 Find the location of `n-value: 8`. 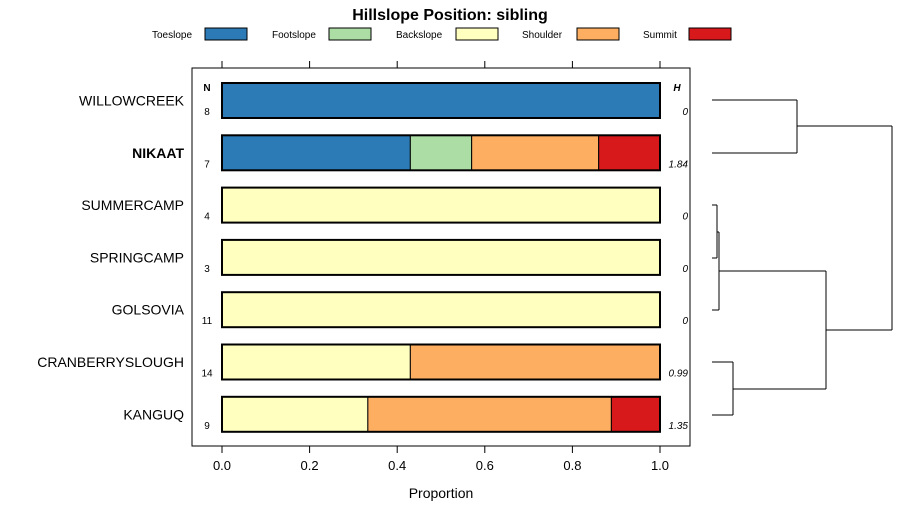

n-value: 8 is located at coordinates (207, 112).